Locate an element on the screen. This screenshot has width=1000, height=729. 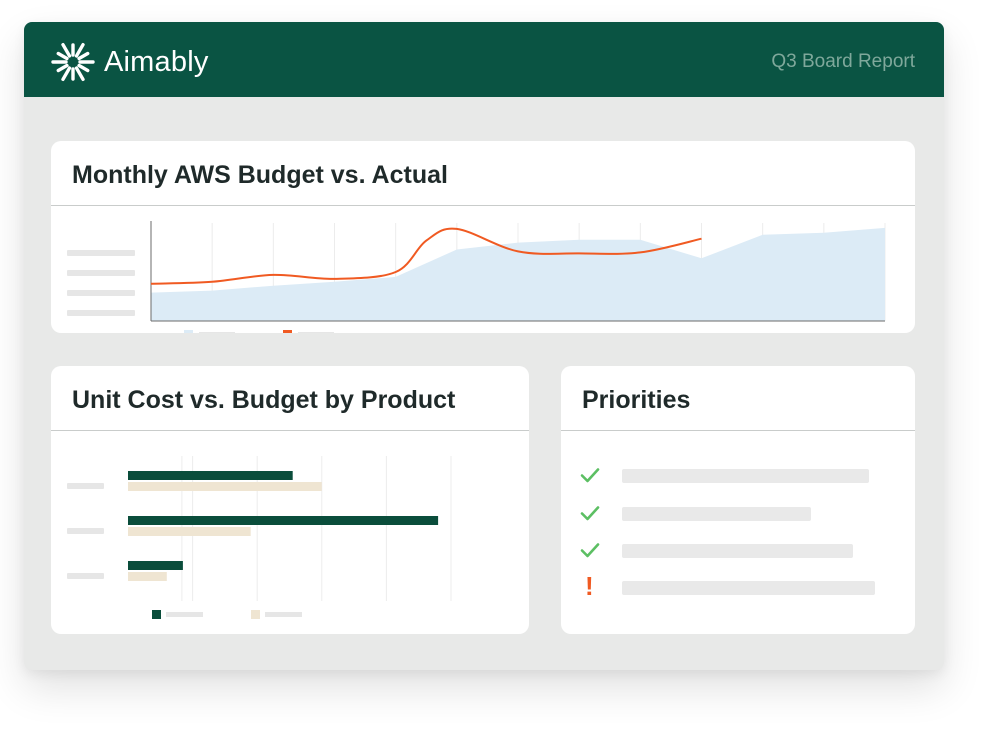
priority-item: ! is located at coordinates (738, 586).